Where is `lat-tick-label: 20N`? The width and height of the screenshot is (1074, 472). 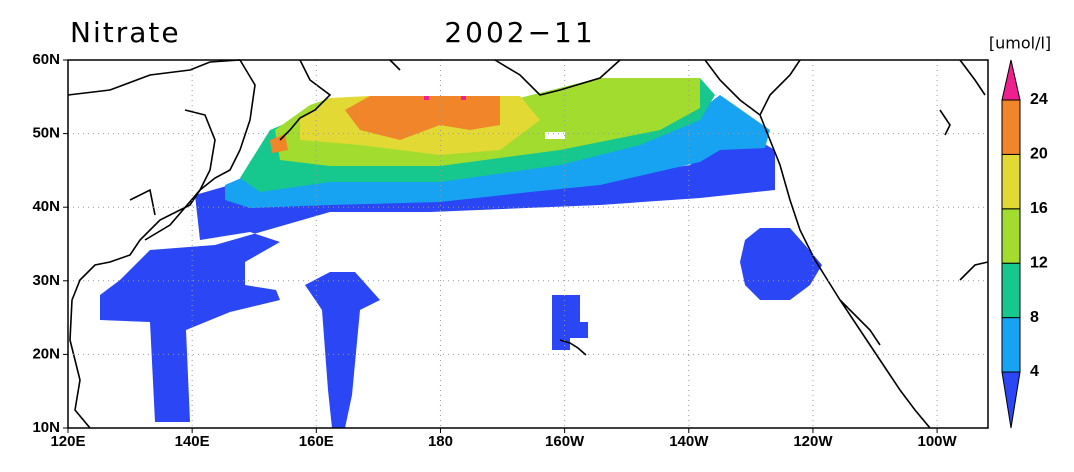
lat-tick-label: 20N is located at coordinates (46, 353).